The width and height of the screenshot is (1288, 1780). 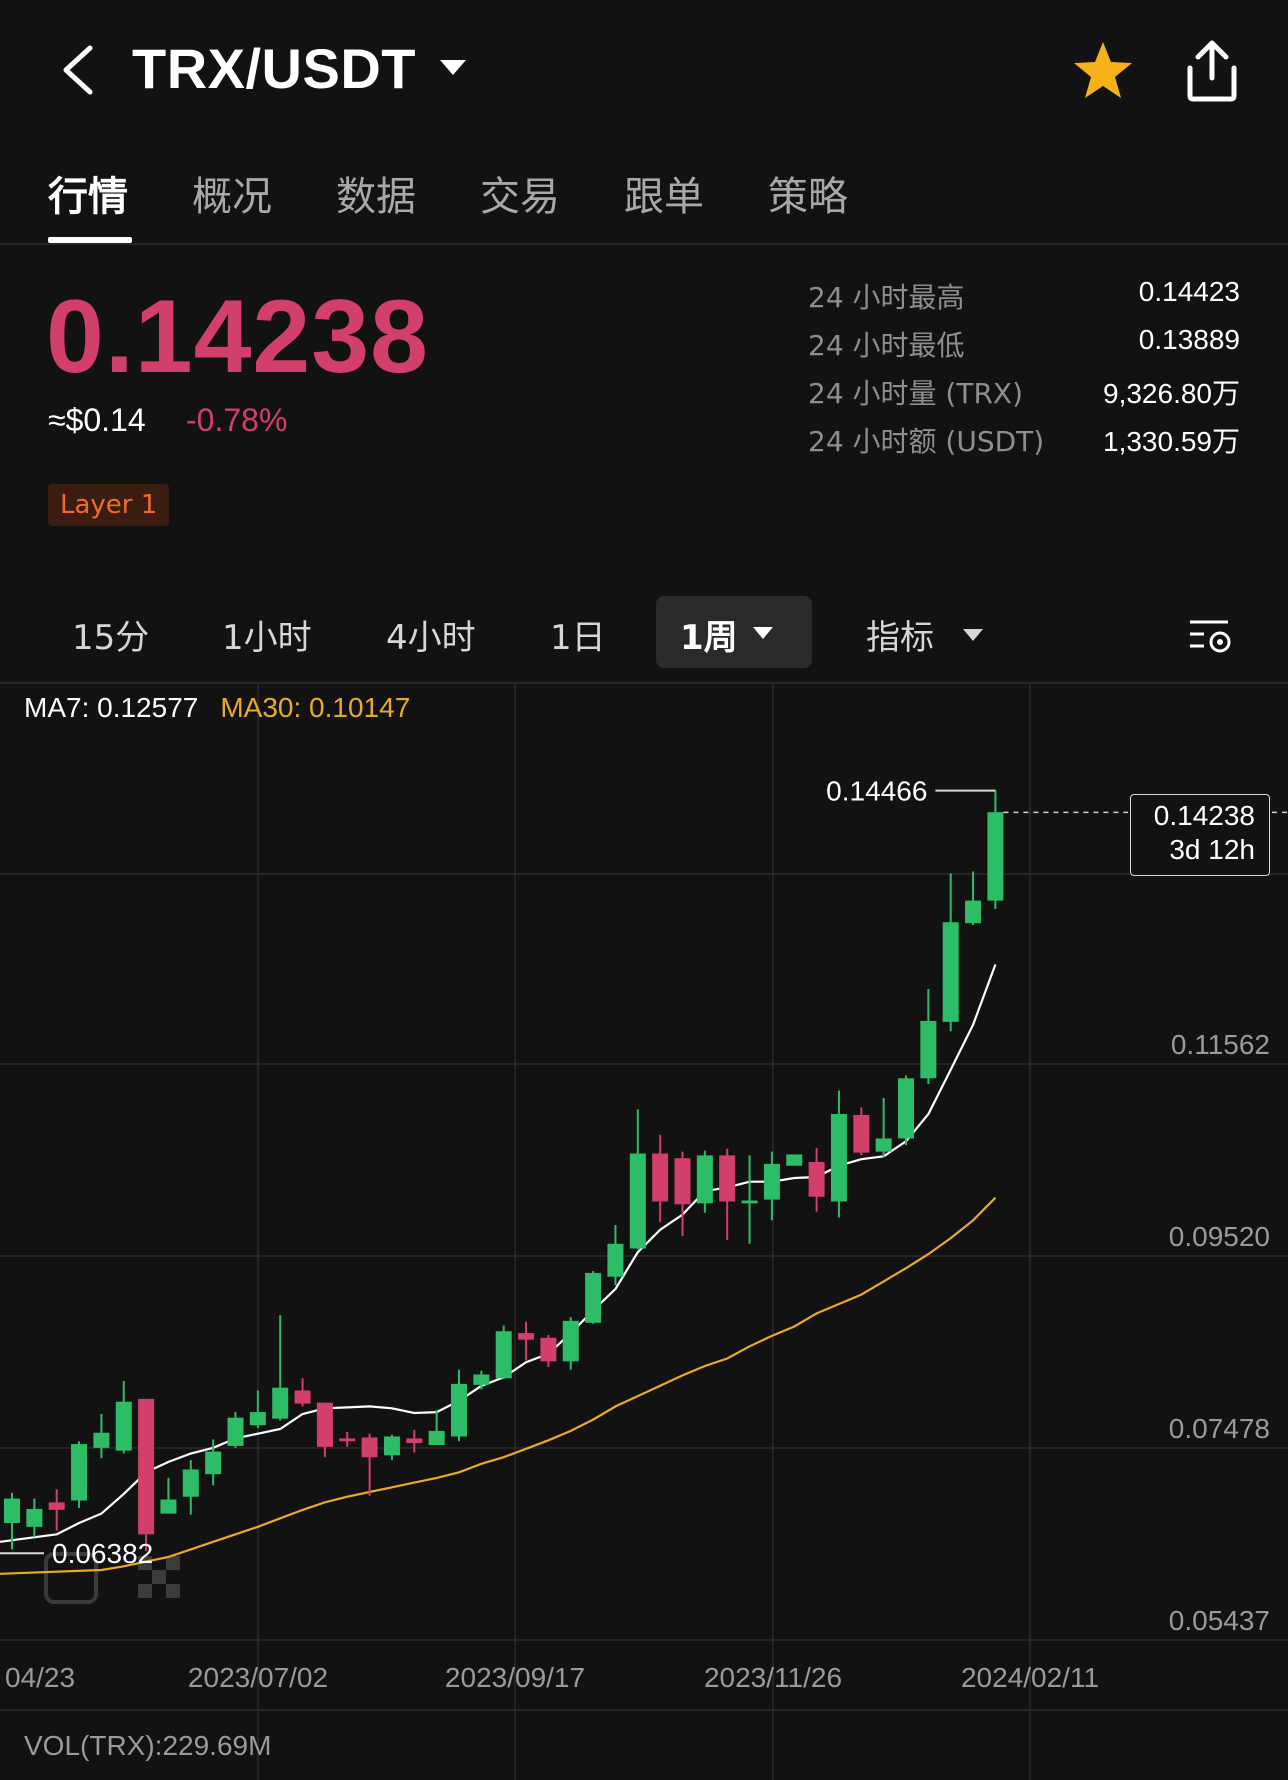 What do you see at coordinates (267, 638) in the screenshot?
I see `interval-1h: 1小时` at bounding box center [267, 638].